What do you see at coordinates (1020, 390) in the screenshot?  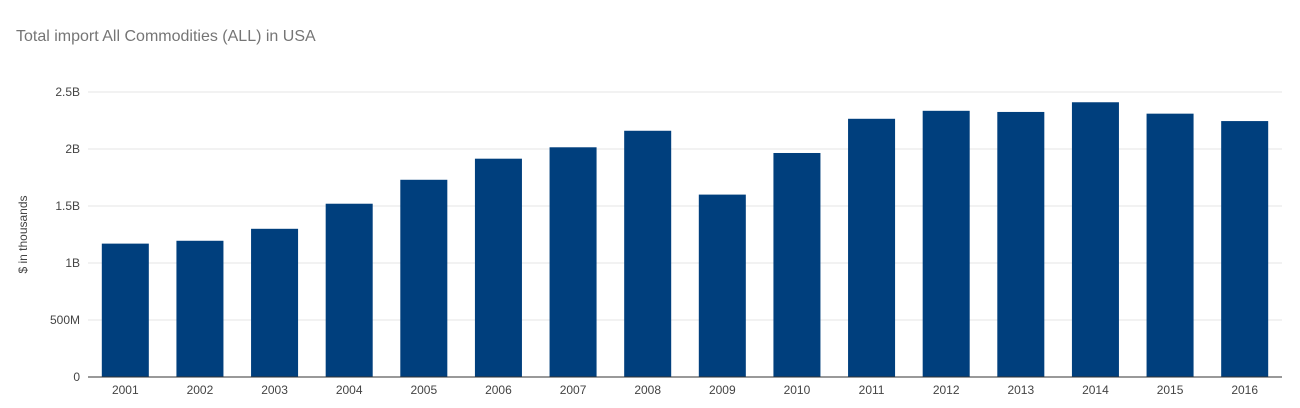 I see `x-tick-label: 2013` at bounding box center [1020, 390].